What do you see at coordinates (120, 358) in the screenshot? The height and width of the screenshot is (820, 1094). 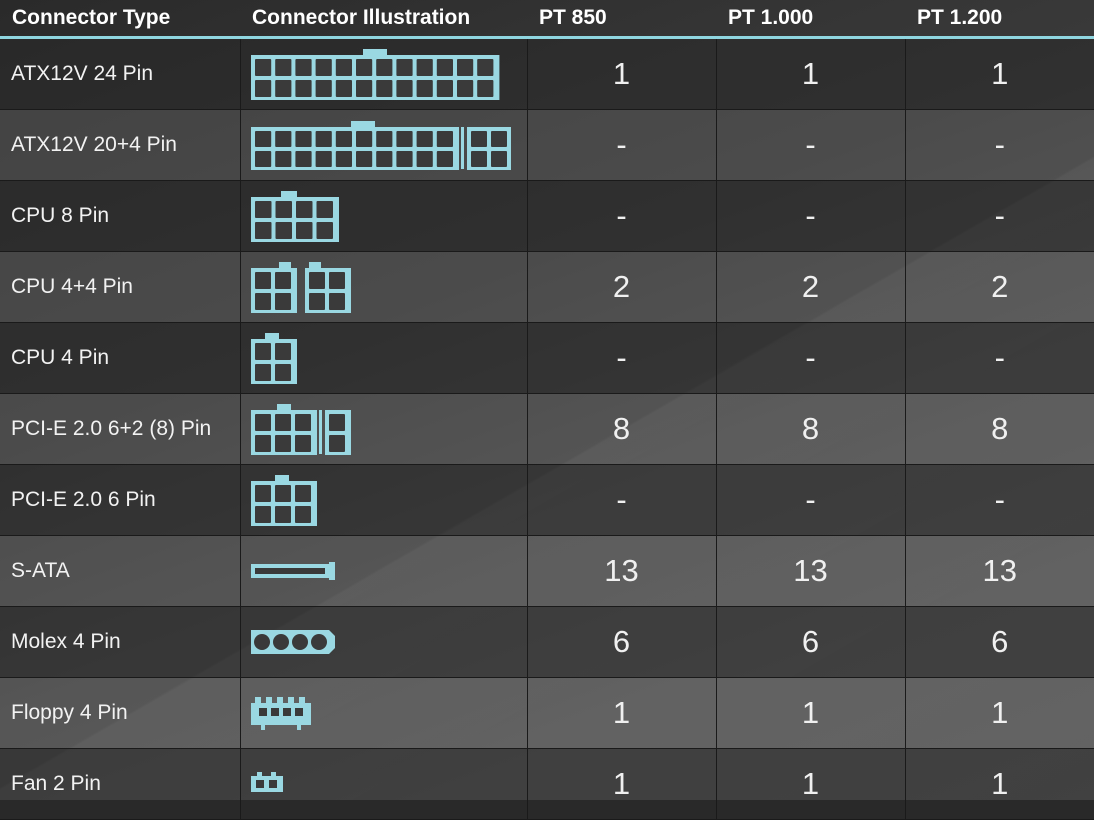 I see `connector-type-cell: CPU 4 Pin` at bounding box center [120, 358].